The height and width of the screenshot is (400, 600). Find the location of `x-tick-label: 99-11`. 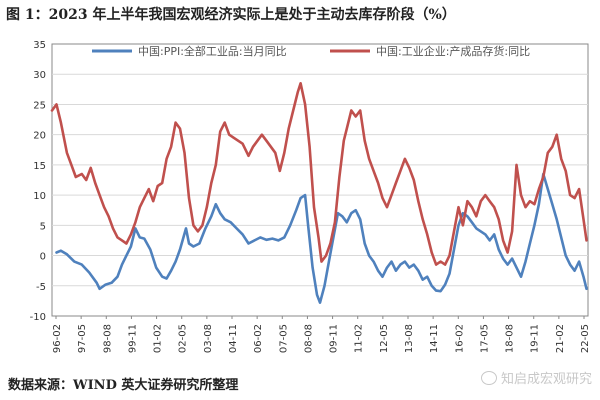

x-tick-label: 99-11 is located at coordinates (132, 338).